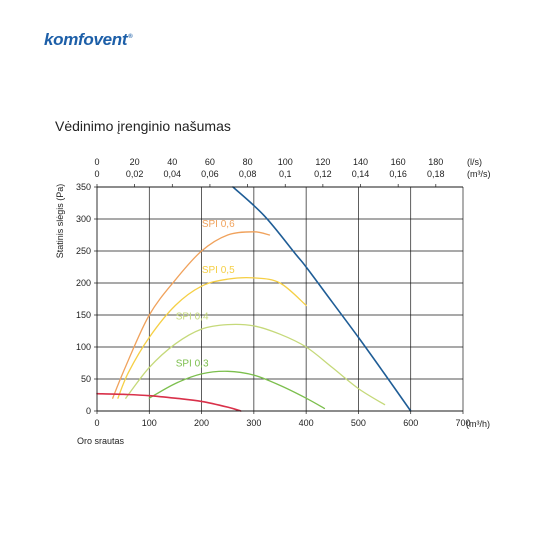  What do you see at coordinates (248, 174) in the screenshot?
I see `top-m3s-tick-label: 0,08` at bounding box center [248, 174].